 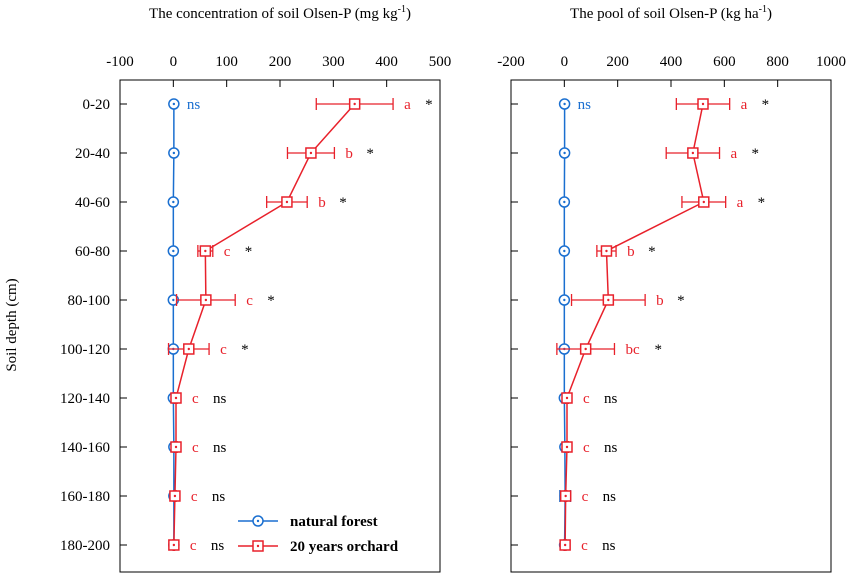 I want to click on pool-x-tick-label: 600, so click(x=724, y=62).